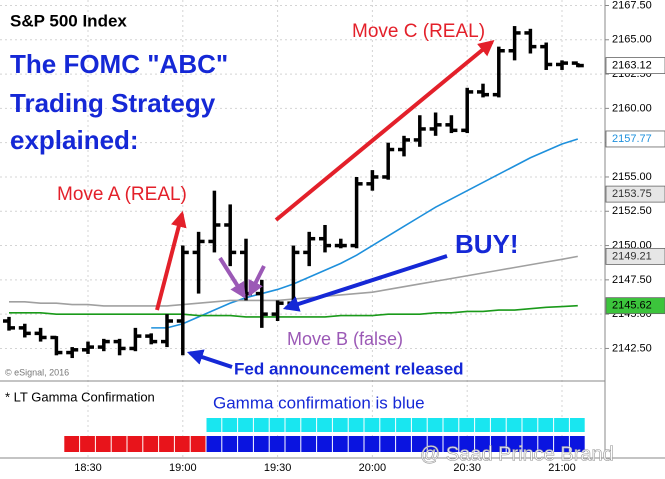 This screenshot has width=665, height=479. What do you see at coordinates (632, 256) in the screenshot?
I see `price-marker-label: 2149.21` at bounding box center [632, 256].